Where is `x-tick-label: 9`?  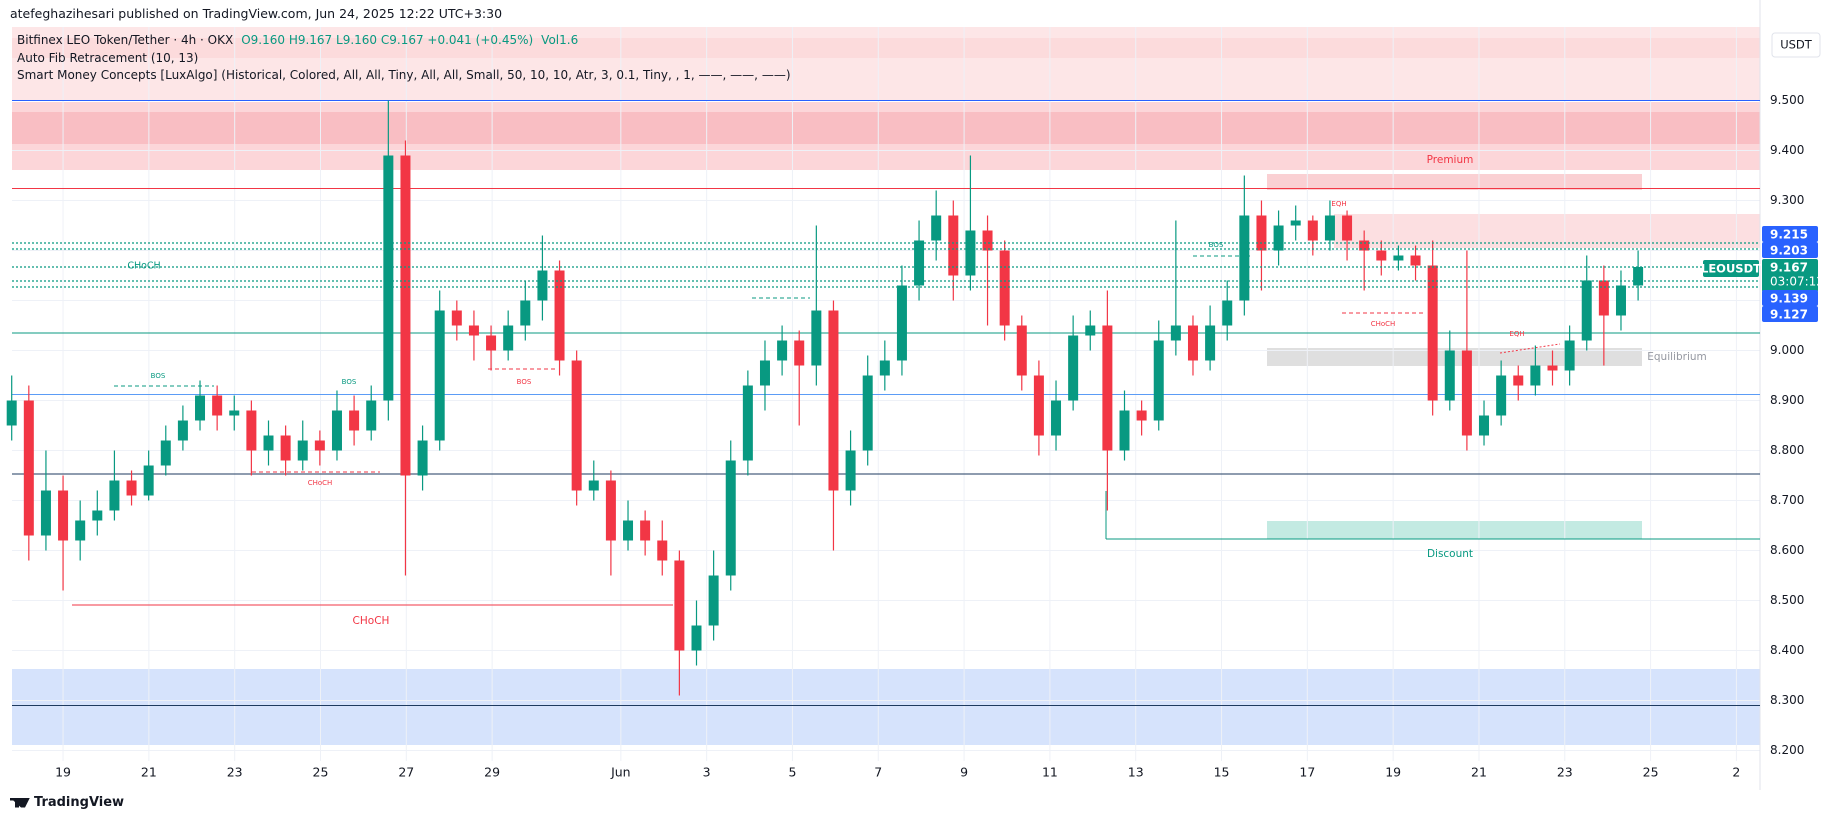
x-tick-label: 9 is located at coordinates (964, 772).